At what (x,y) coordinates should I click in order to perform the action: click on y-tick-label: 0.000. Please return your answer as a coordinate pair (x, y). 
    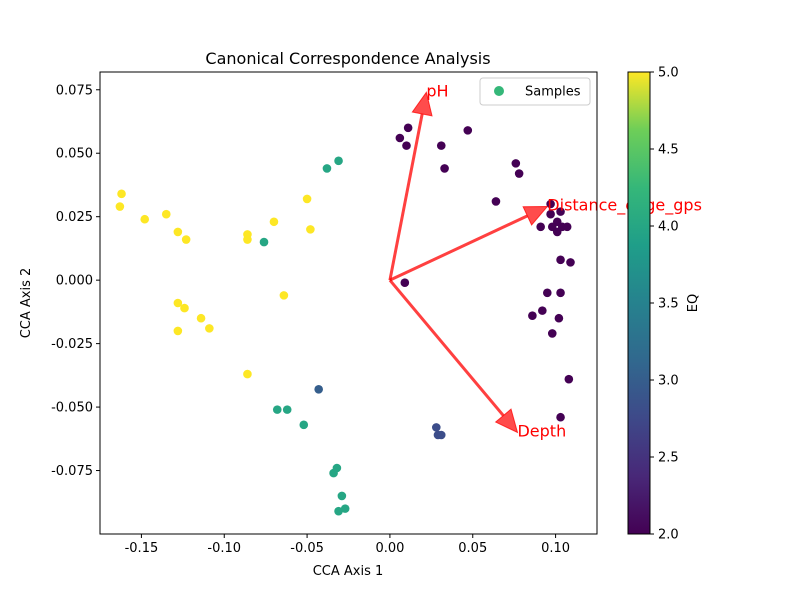
    Looking at the image, I should click on (74, 281).